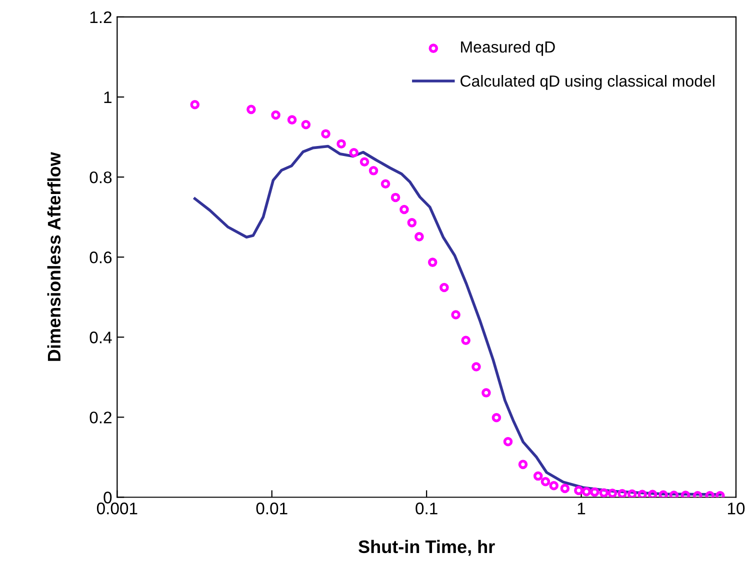  I want to click on x-tick-label: 0.01, so click(272, 508).